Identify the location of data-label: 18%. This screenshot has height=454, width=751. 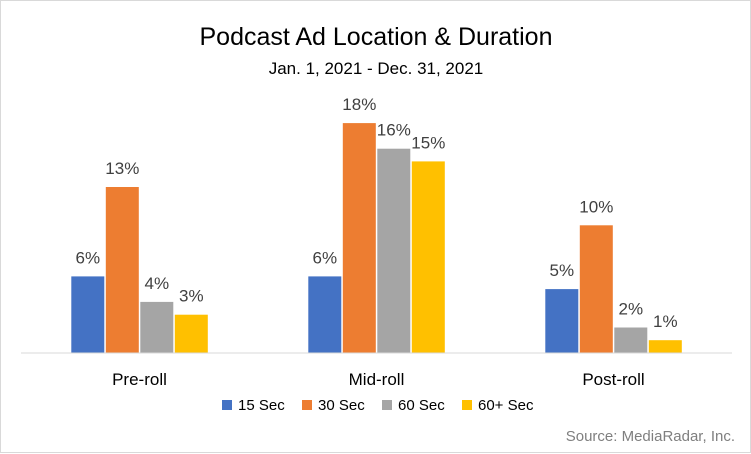
(359, 104).